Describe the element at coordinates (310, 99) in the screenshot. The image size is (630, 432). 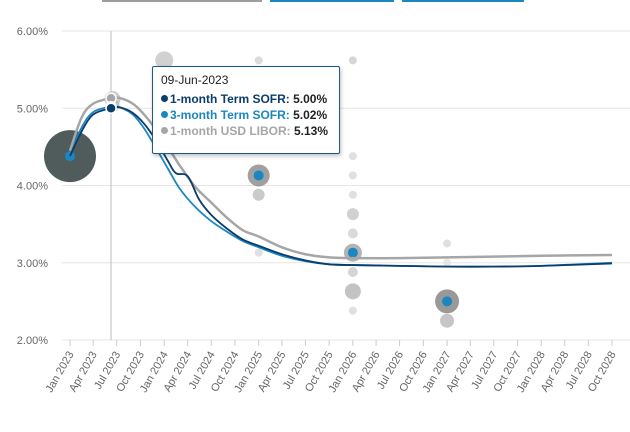
I see `tooltip-series-value: 5.00%` at that location.